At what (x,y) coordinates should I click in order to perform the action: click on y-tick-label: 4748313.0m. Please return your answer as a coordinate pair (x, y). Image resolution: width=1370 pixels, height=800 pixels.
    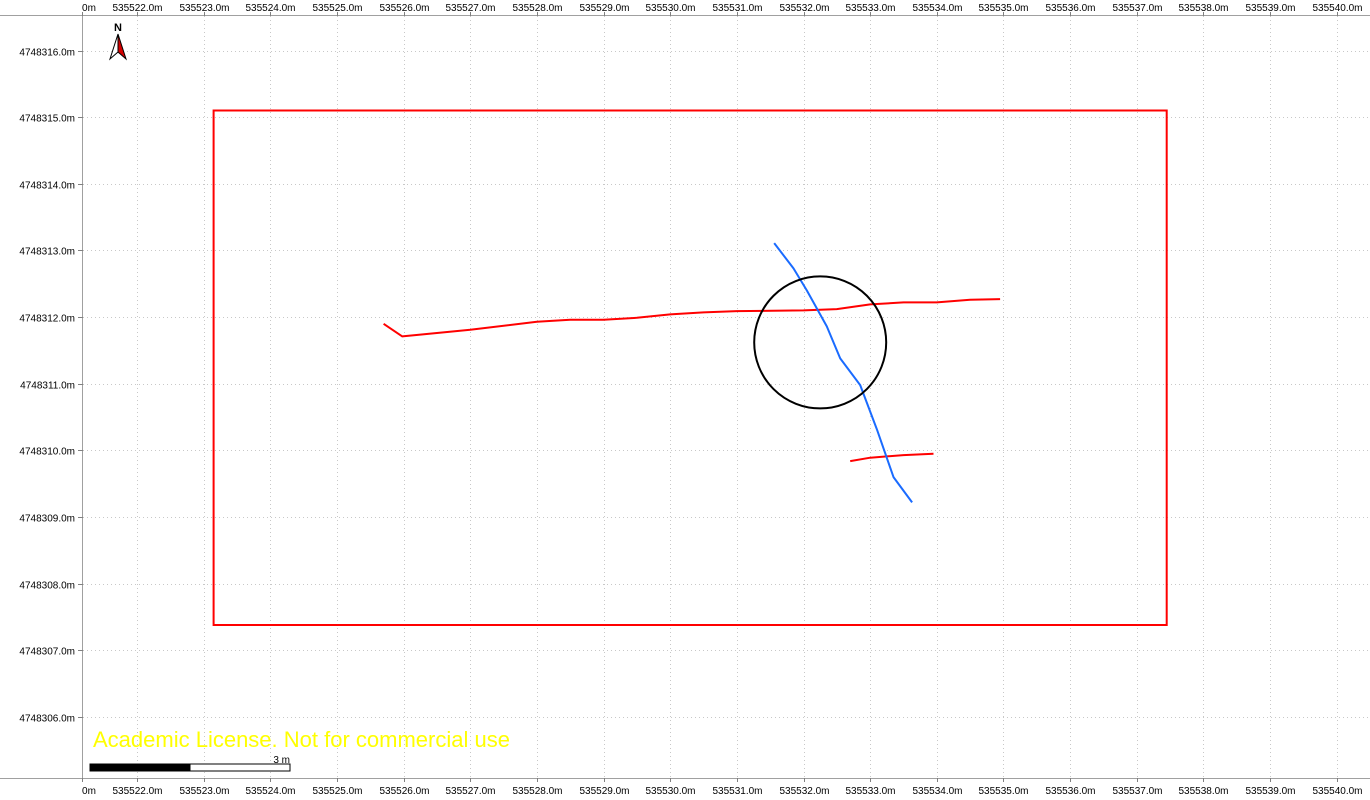
    Looking at the image, I should click on (47, 252).